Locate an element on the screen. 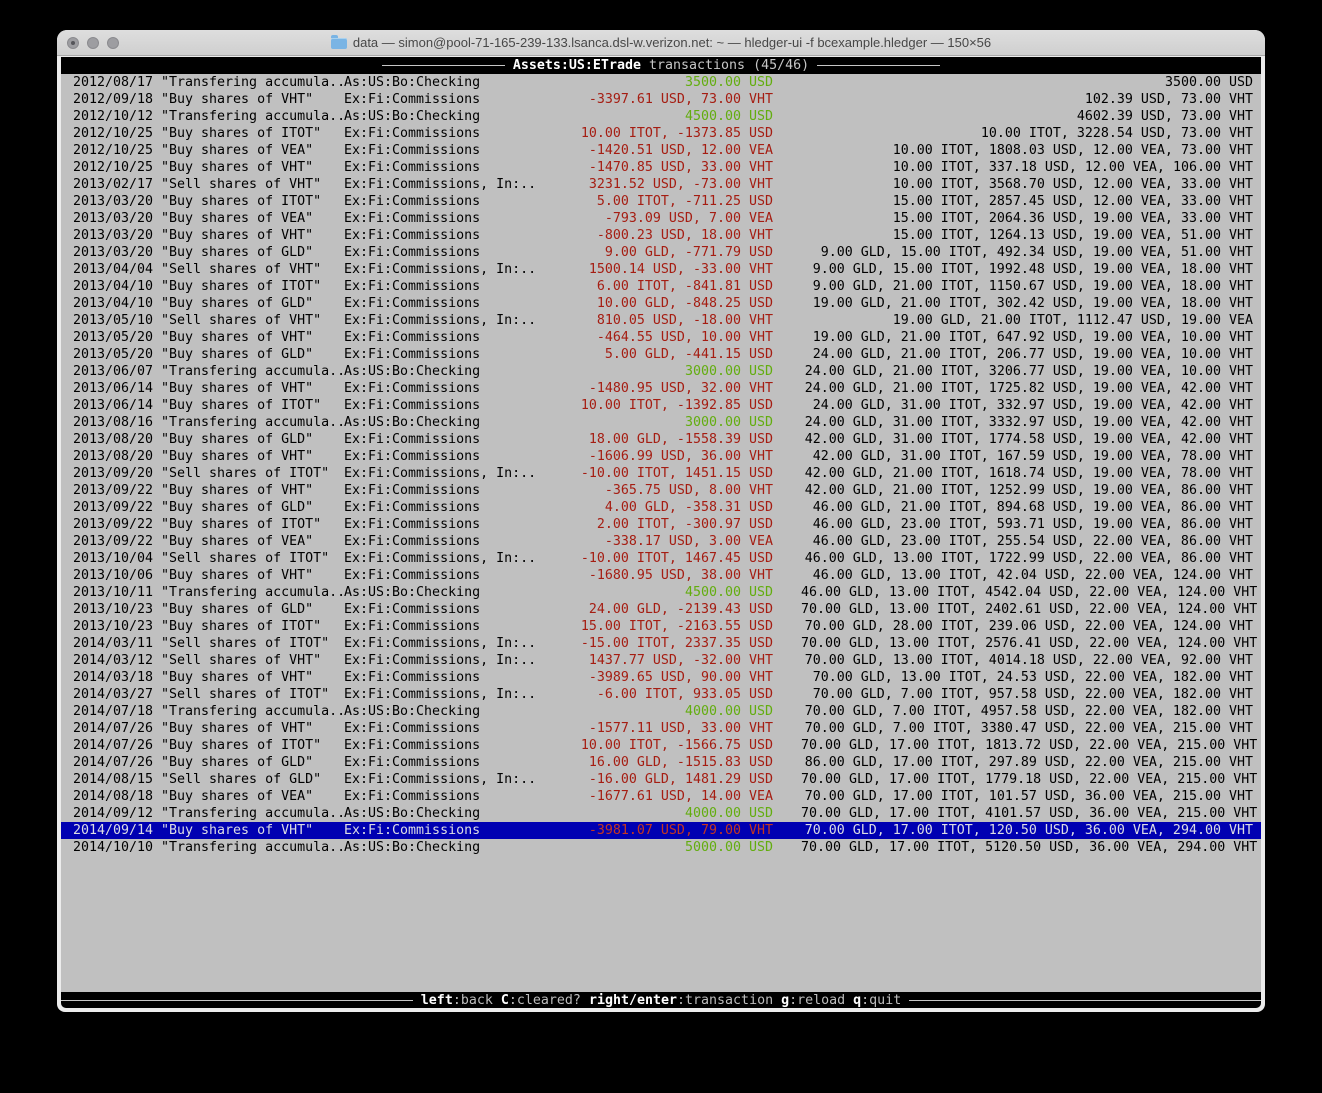 This screenshot has height=1093, width=1322. transaction-date: 2014/07/26 is located at coordinates (113, 728).